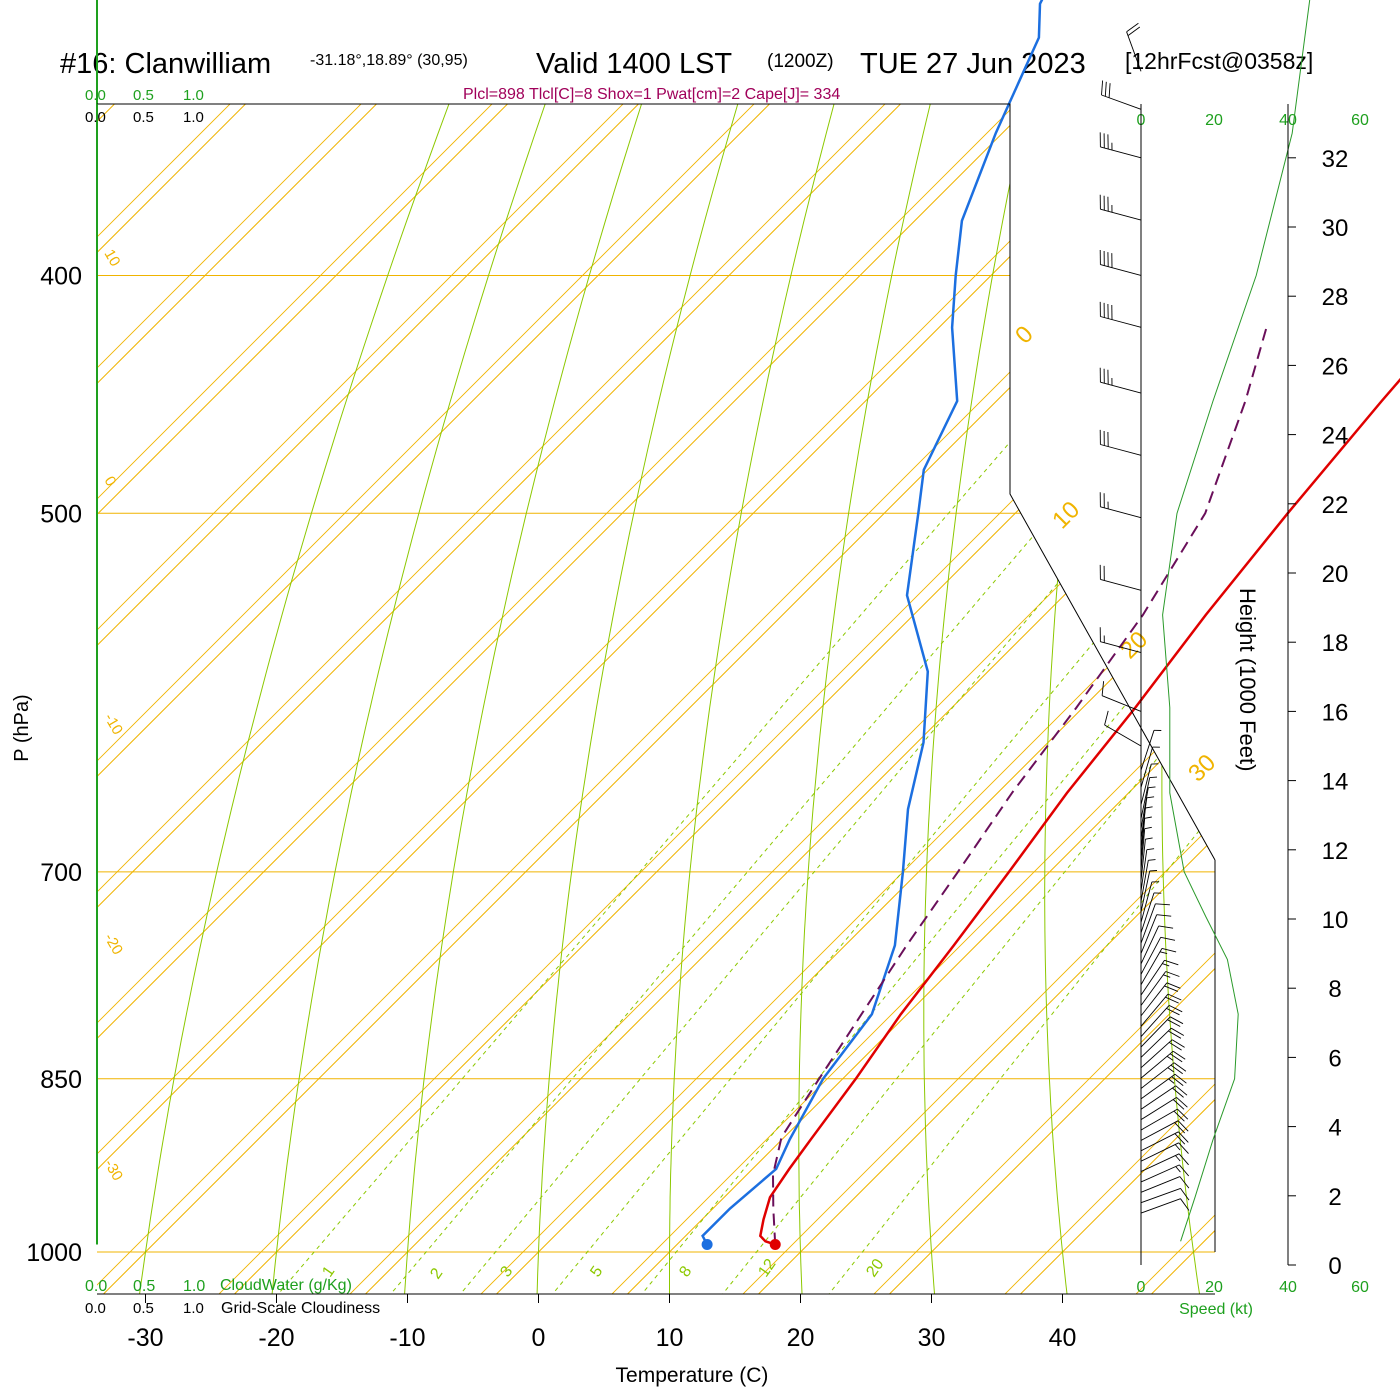 The height and width of the screenshot is (1400, 1400). What do you see at coordinates (1288, 1287) in the screenshot?
I see `speed-bottom-2: 40` at bounding box center [1288, 1287].